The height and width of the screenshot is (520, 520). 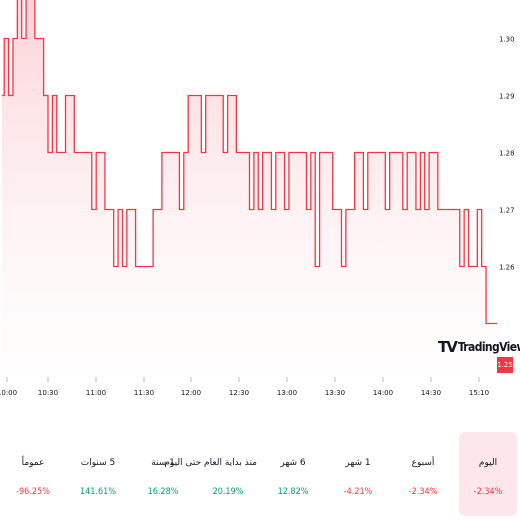 I want to click on tradingview-mark-icon: TV, so click(x=448, y=347).